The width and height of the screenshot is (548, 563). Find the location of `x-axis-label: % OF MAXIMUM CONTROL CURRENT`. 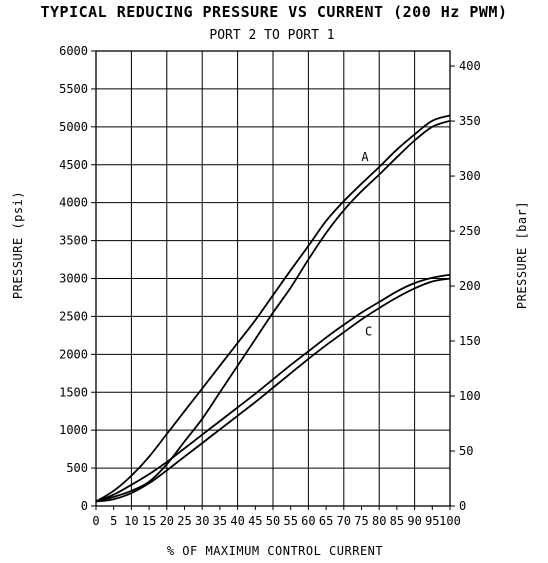

x-axis-label: % OF MAXIMUM CONTROL CURRENT is located at coordinates (275, 551).